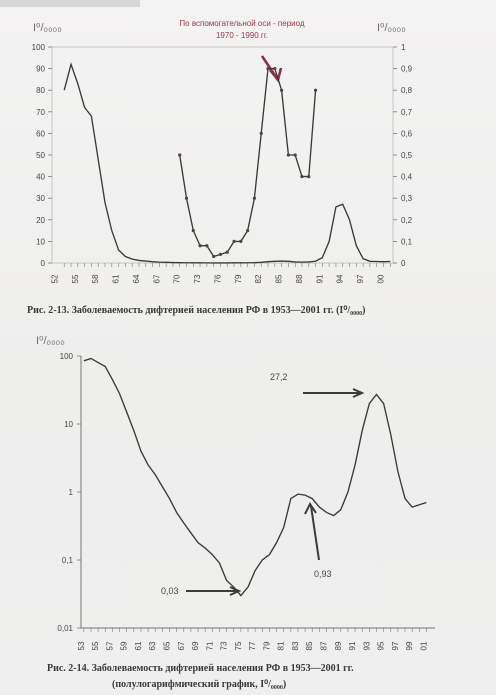 The height and width of the screenshot is (695, 496). I want to click on annotation-093: 0,93, so click(323, 574).